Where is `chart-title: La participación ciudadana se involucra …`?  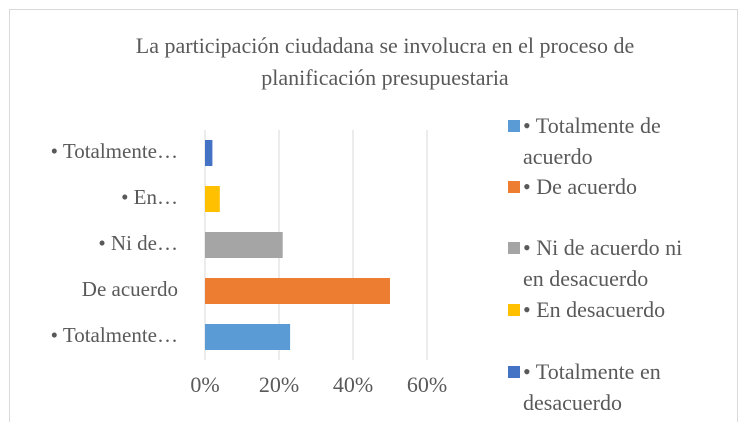 chart-title: La participación ciudadana se involucra … is located at coordinates (385, 61).